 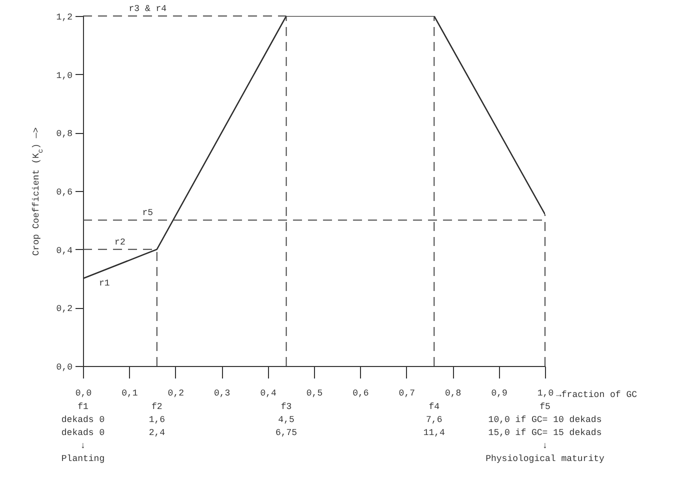 I want to click on x-tick-label: 0,3, so click(x=222, y=393).